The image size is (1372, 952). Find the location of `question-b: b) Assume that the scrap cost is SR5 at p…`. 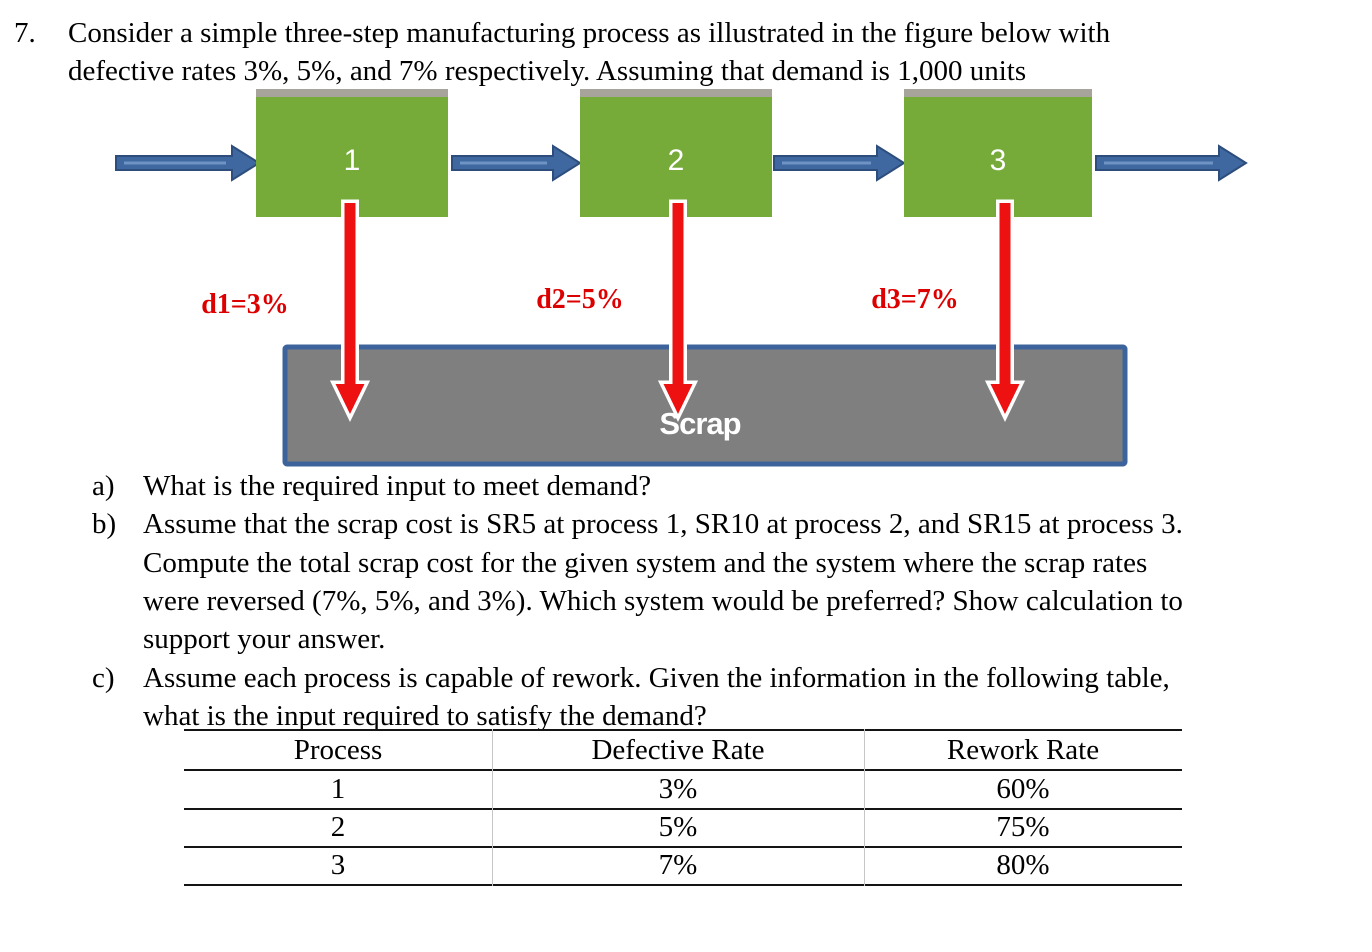

question-b: b) Assume that the scrap cost is SR5 at p… is located at coordinates (637, 524).